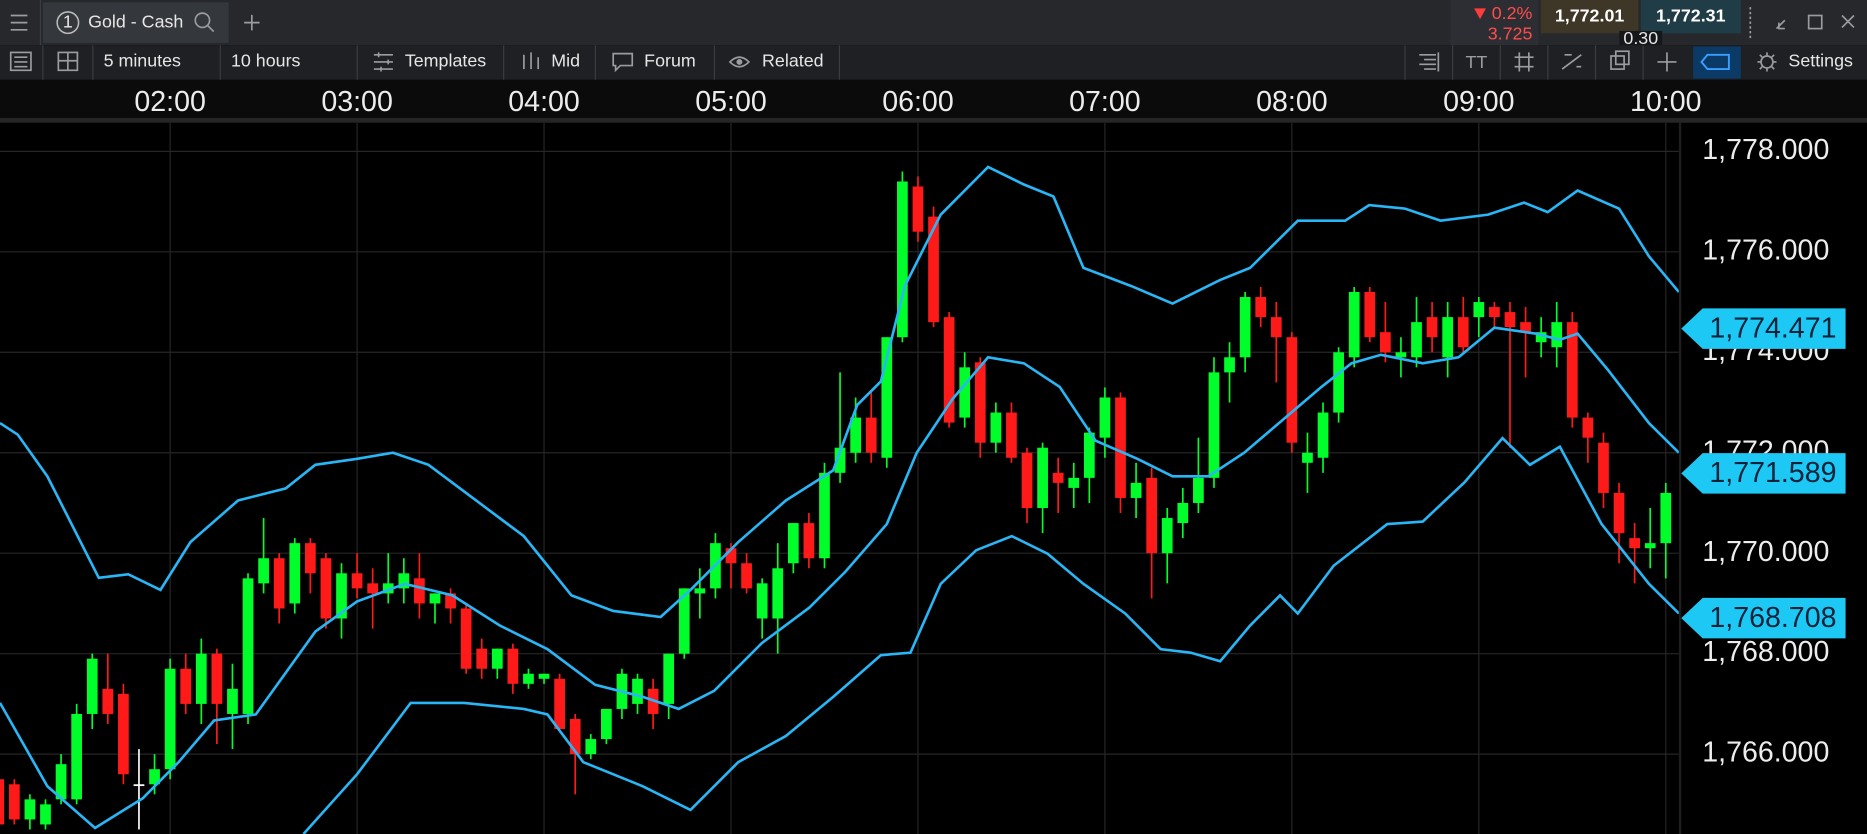 This screenshot has width=1867, height=834. What do you see at coordinates (252, 22) in the screenshot?
I see `add-tab` at bounding box center [252, 22].